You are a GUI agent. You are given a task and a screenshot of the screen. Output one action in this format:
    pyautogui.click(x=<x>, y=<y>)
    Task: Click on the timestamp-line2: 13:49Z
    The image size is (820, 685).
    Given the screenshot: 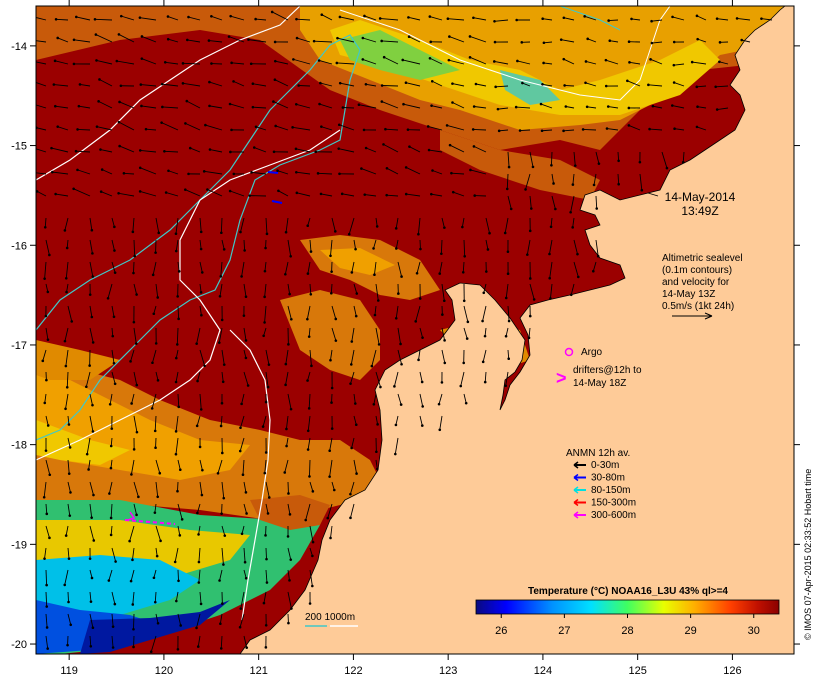 What is the action you would take?
    pyautogui.click(x=699, y=211)
    